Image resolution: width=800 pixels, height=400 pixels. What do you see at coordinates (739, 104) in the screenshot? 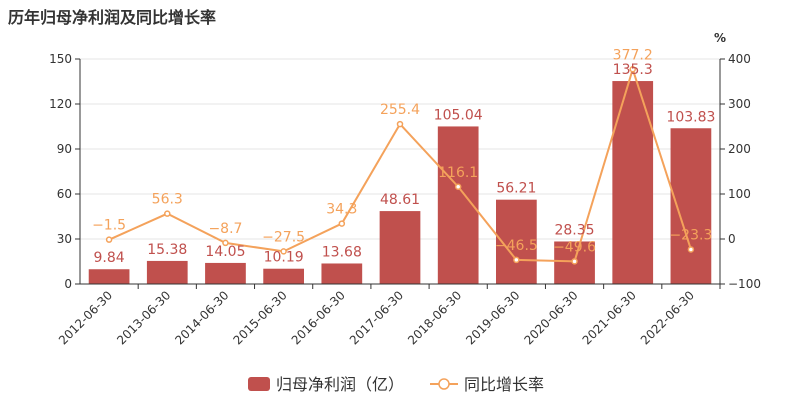
I see `y-right-tick-label: 300` at bounding box center [739, 104].